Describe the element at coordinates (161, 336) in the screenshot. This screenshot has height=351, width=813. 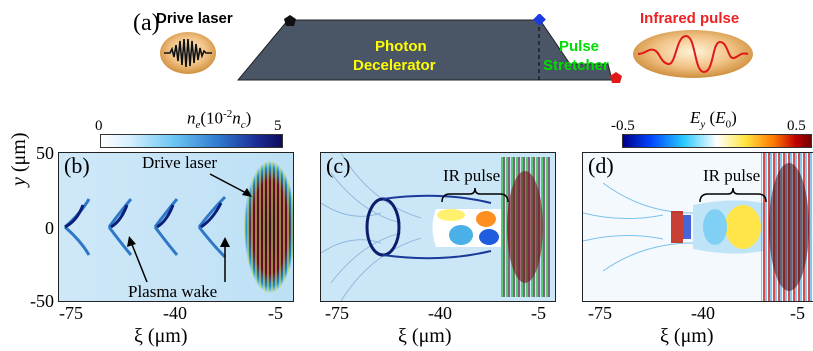
I see `panel-b-x-axis-label: ξ (μm)` at that location.